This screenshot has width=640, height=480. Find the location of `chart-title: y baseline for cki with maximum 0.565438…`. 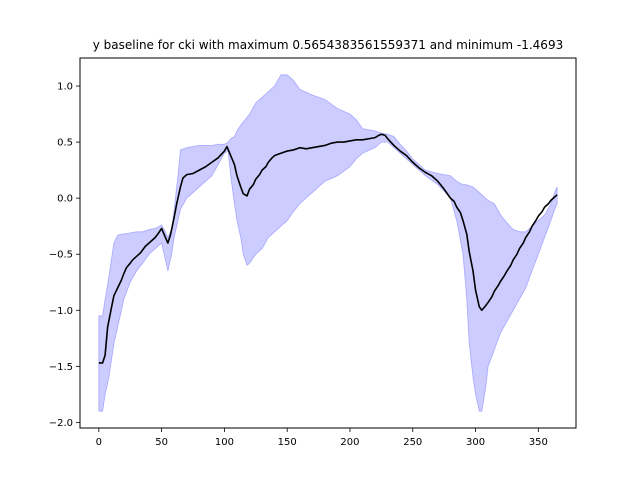

chart-title: y baseline for cki with maximum 0.565438… is located at coordinates (328, 45).